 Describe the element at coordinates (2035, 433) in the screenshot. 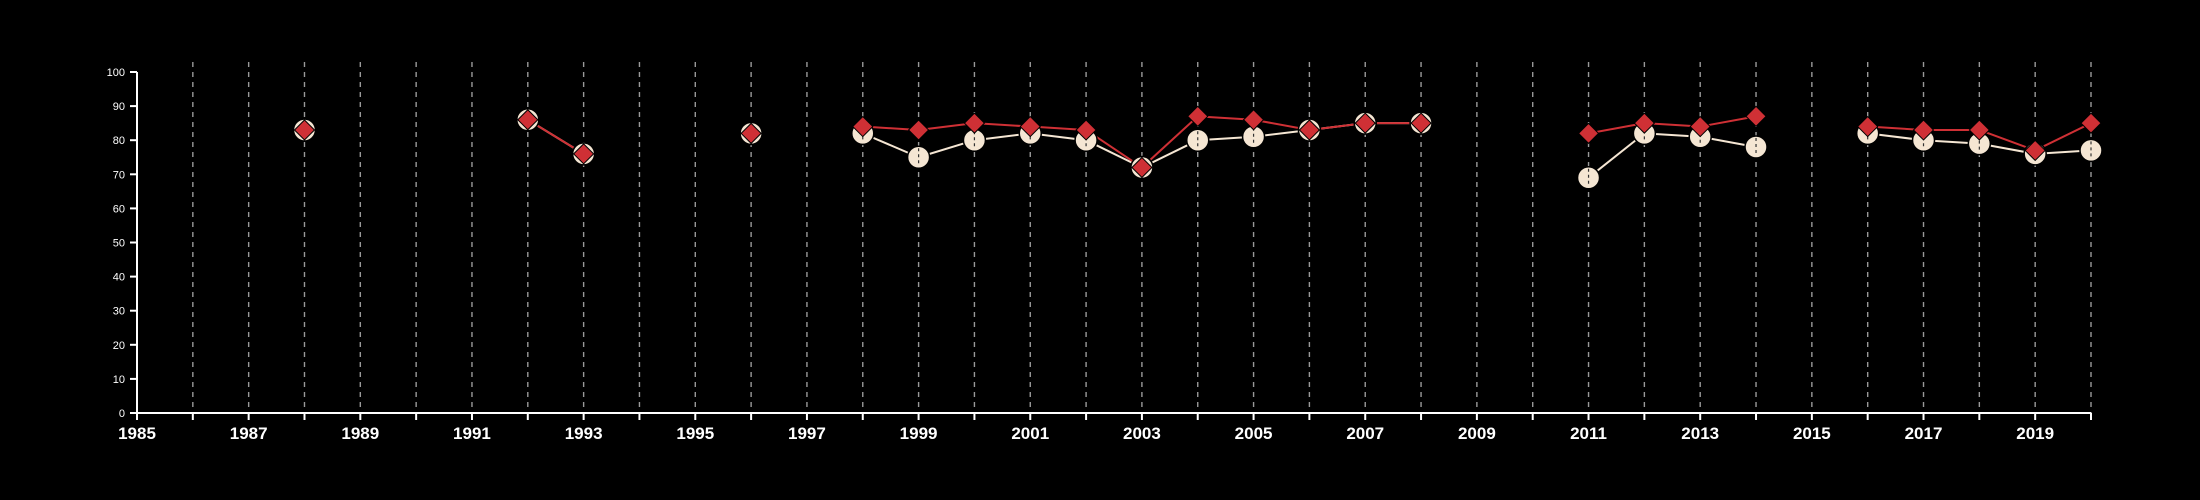

I see `x-tick-label: 2019` at that location.